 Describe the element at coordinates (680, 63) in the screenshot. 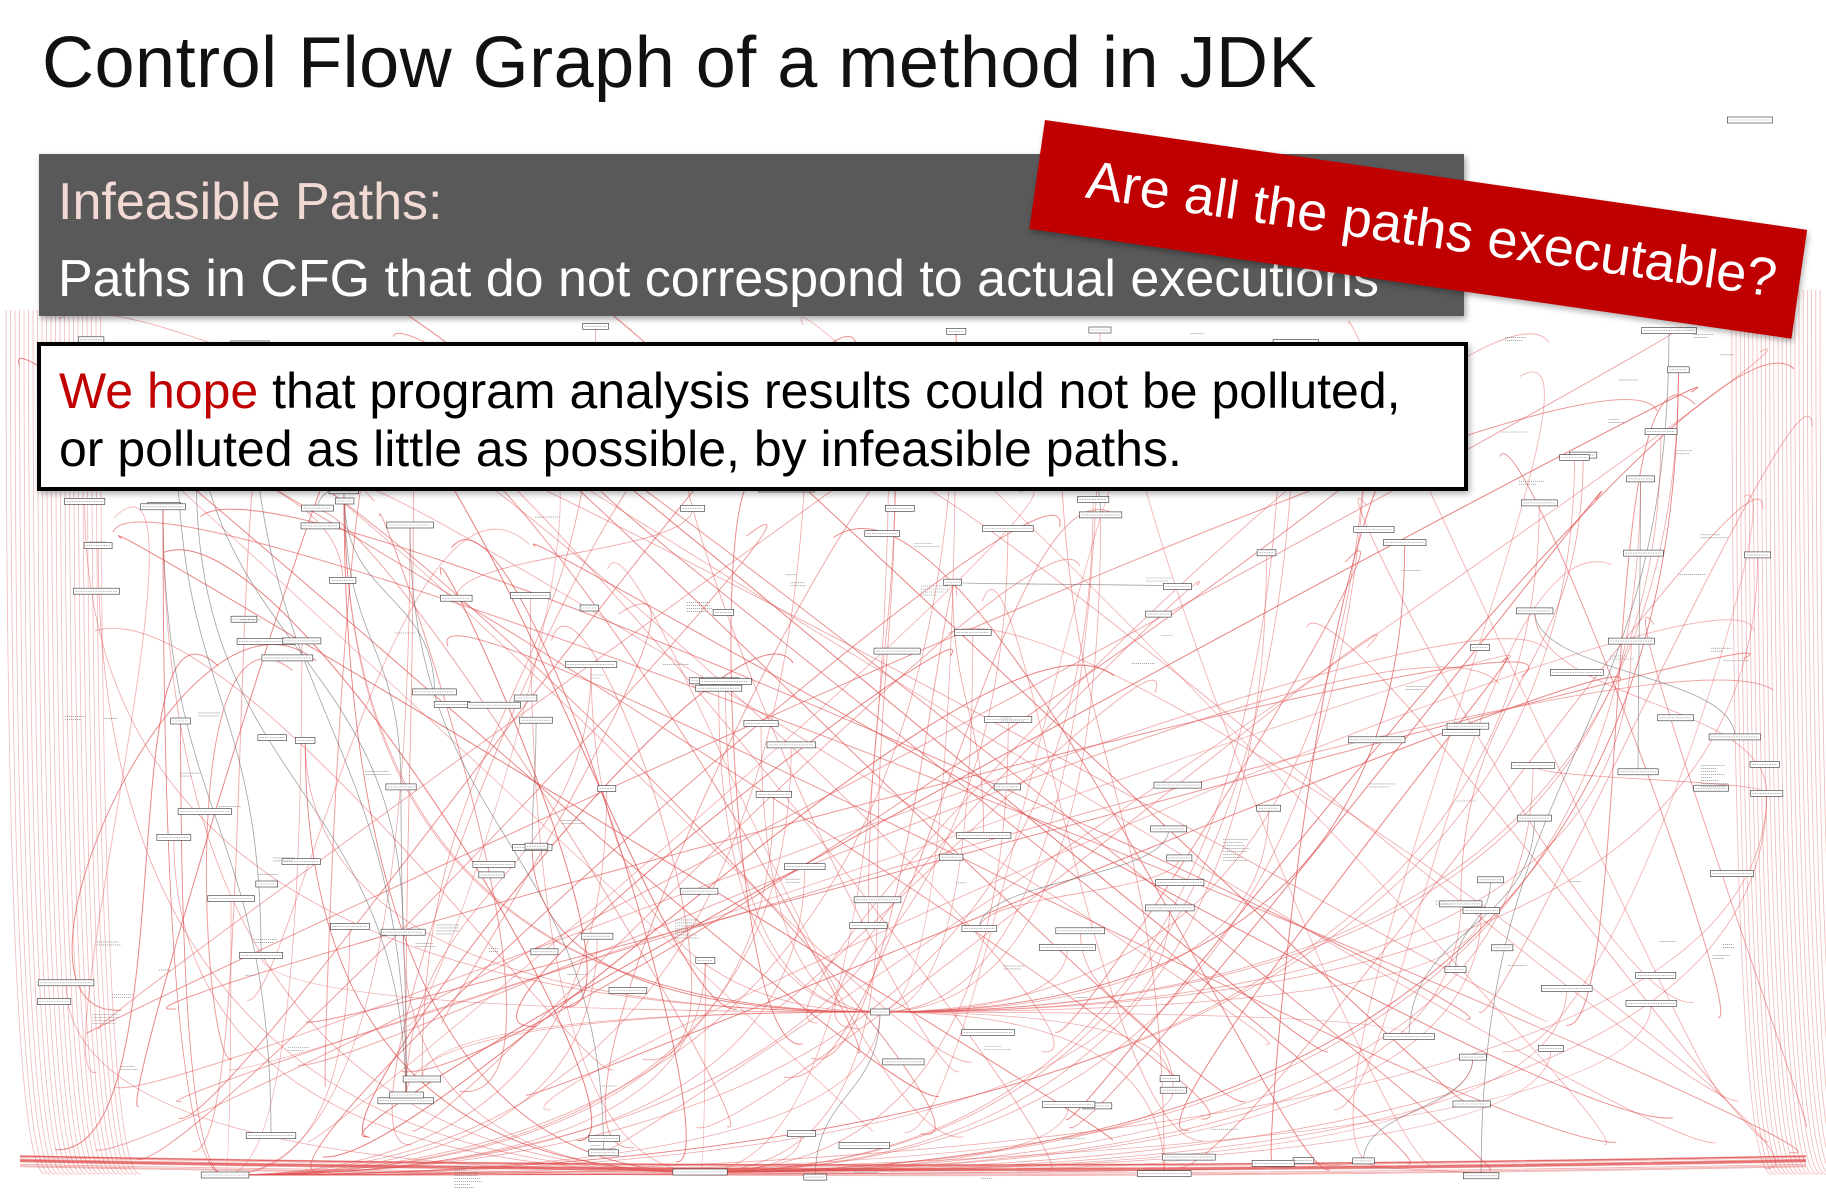

I see `slide-title: Control Flow Graph of a method in JDK` at that location.